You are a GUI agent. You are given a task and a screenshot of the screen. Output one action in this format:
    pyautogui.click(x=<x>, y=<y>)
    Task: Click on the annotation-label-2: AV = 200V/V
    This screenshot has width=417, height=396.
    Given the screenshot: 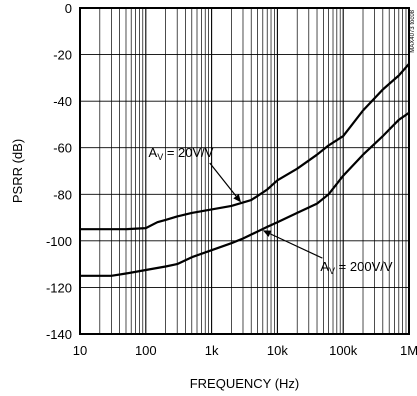 What is the action you would take?
    pyautogui.click(x=356, y=267)
    